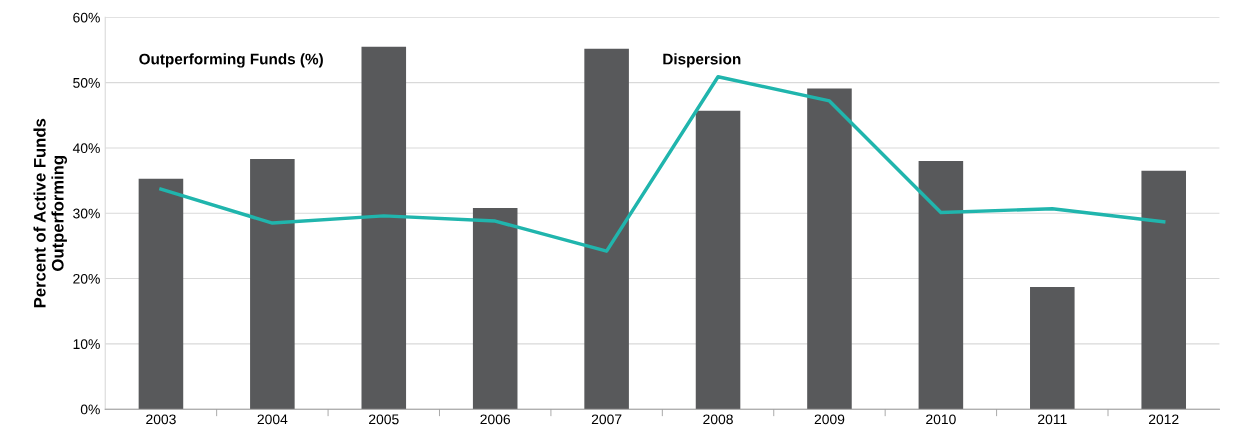 This screenshot has width=1238, height=433. I want to click on x-tick-label: 2006, so click(495, 419).